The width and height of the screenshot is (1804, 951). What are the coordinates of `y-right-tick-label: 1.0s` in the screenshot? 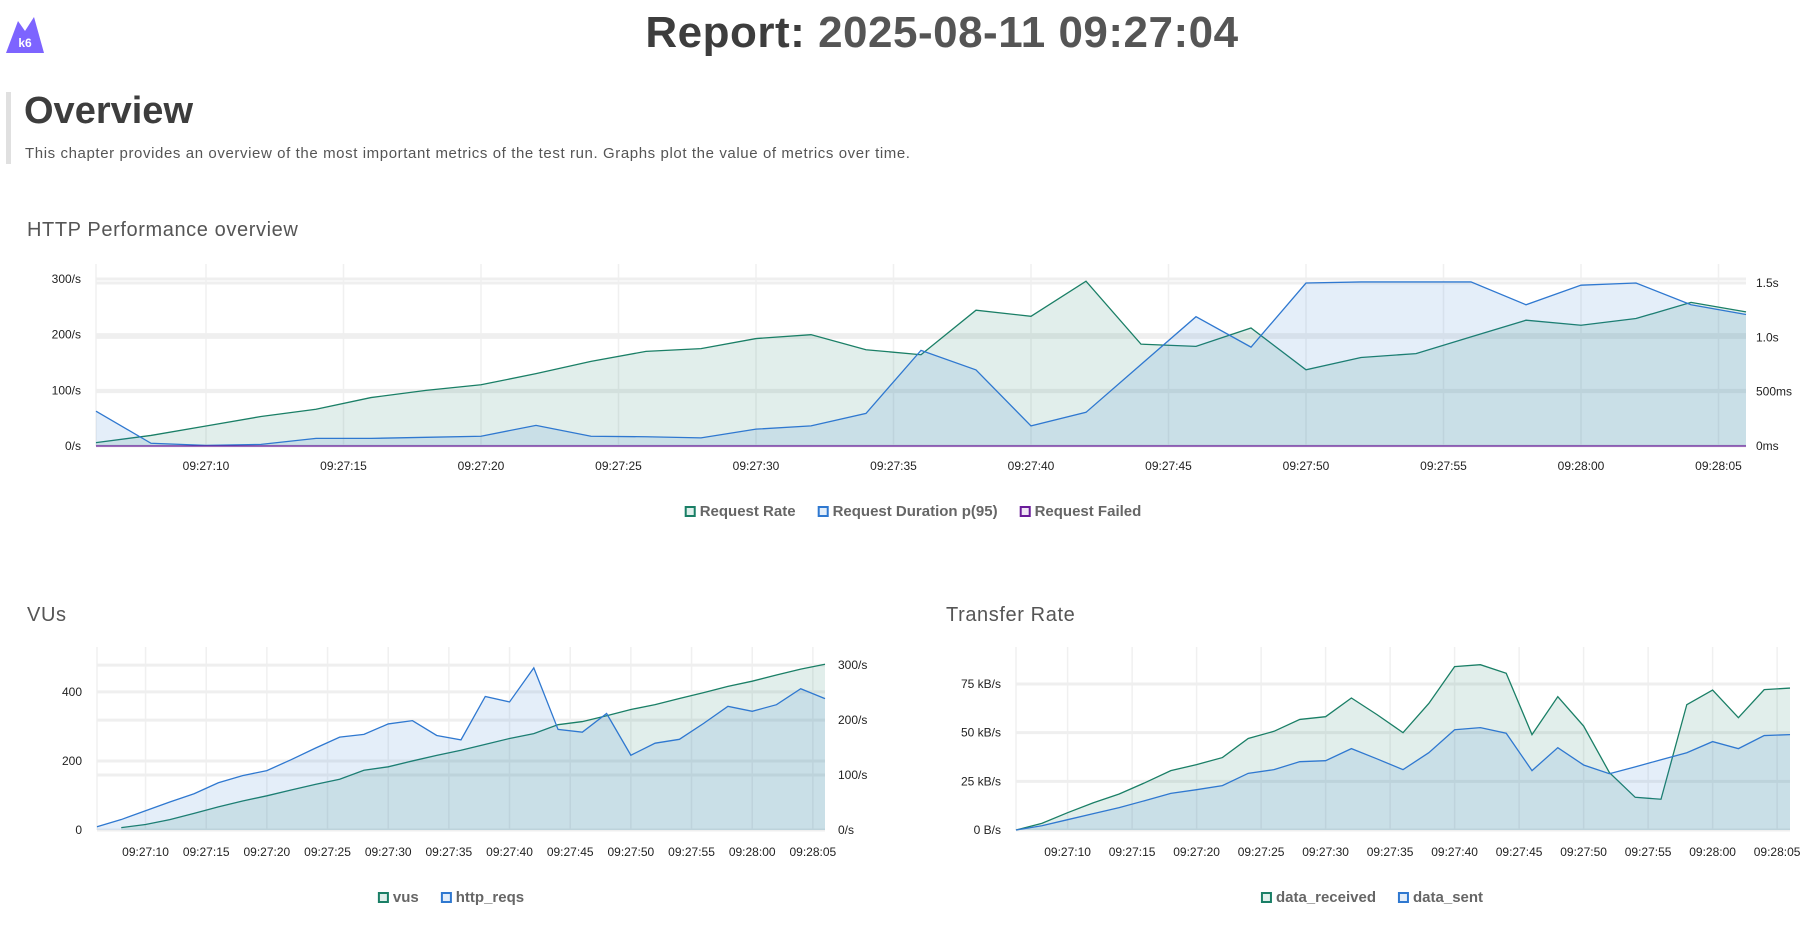 It's located at (1767, 337).